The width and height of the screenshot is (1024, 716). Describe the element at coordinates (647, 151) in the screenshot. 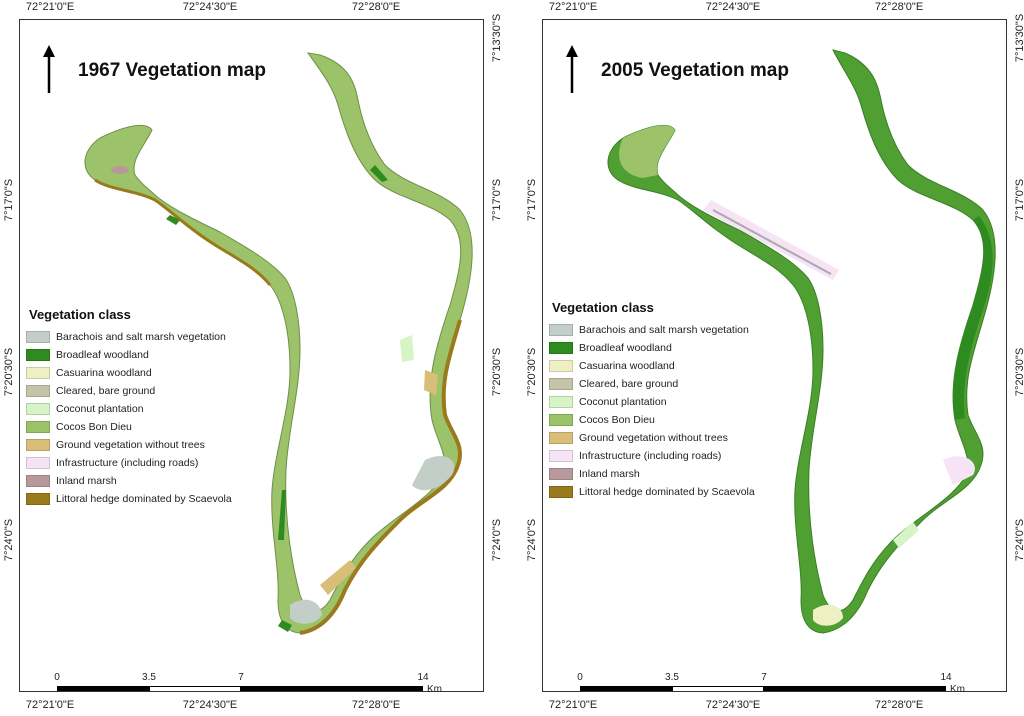

I see `cocos-bon-dieu` at that location.